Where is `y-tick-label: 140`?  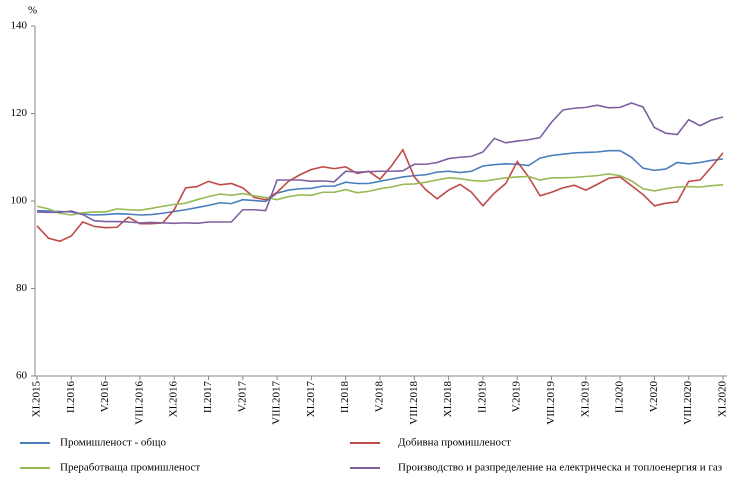 y-tick-label: 140 is located at coordinates (19, 26).